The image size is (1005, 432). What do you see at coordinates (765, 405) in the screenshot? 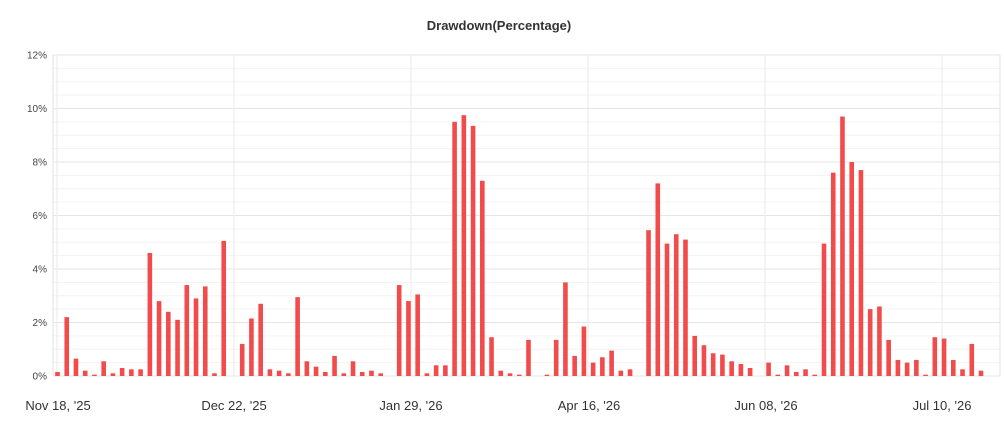
I see `x-tick-label: Jun 08, '26` at bounding box center [765, 405].